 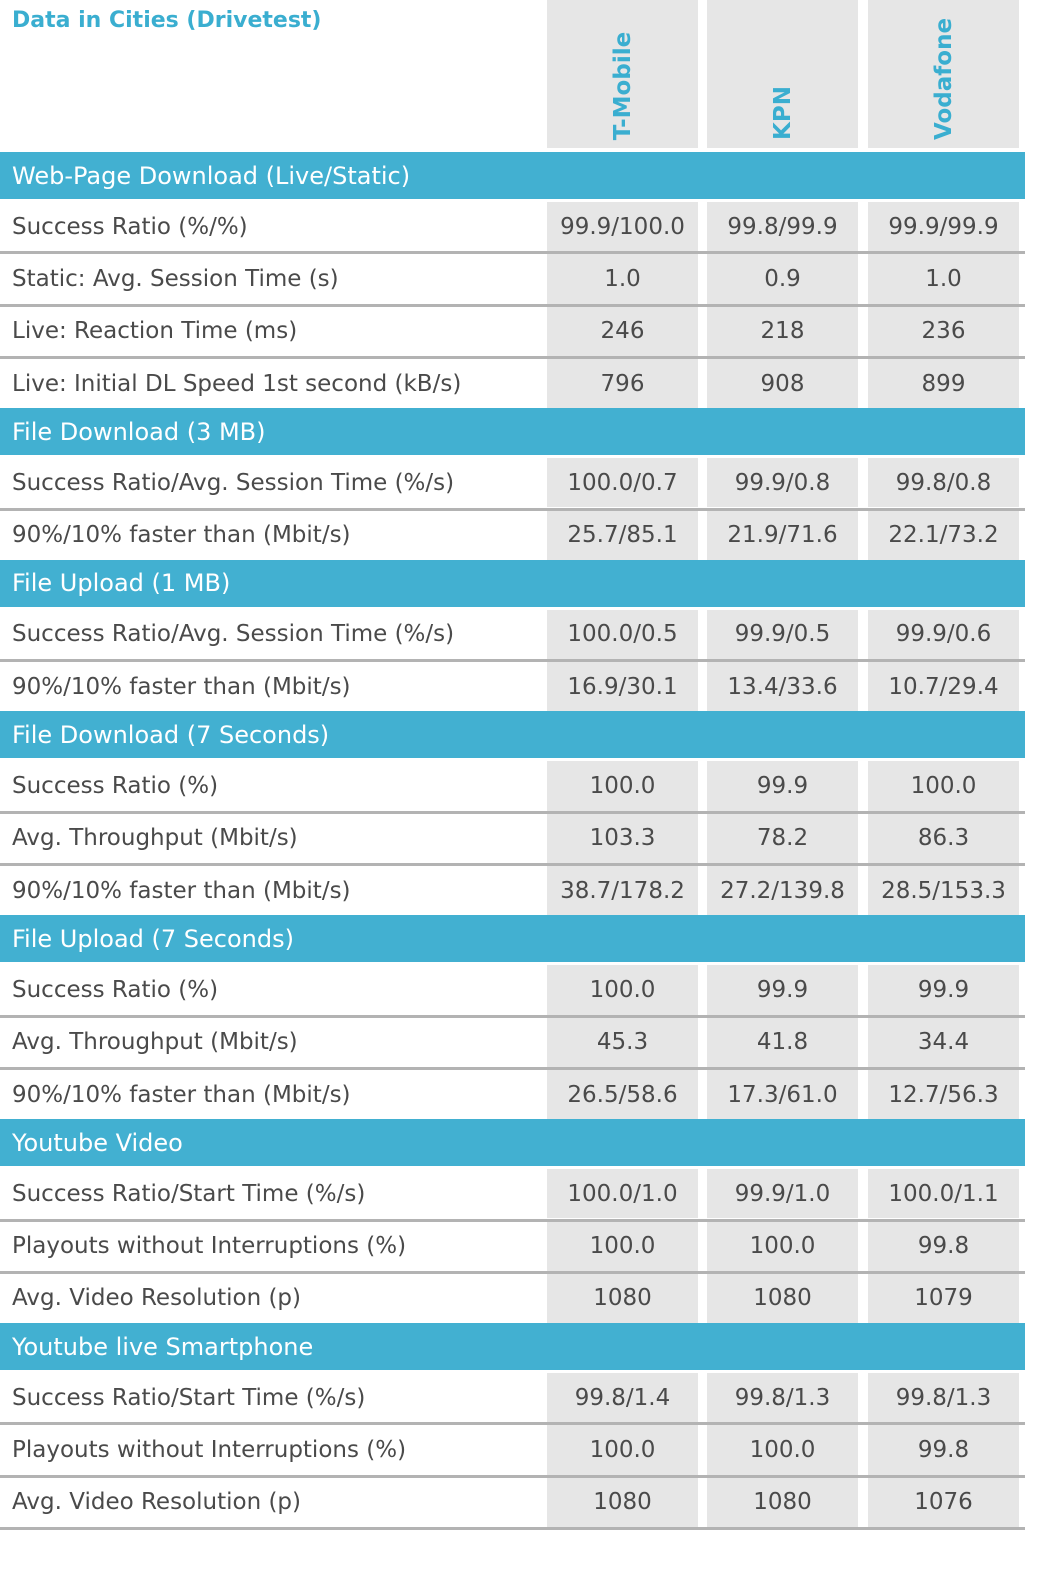 I want to click on column-header-kpn: KPN, so click(x=782, y=113).